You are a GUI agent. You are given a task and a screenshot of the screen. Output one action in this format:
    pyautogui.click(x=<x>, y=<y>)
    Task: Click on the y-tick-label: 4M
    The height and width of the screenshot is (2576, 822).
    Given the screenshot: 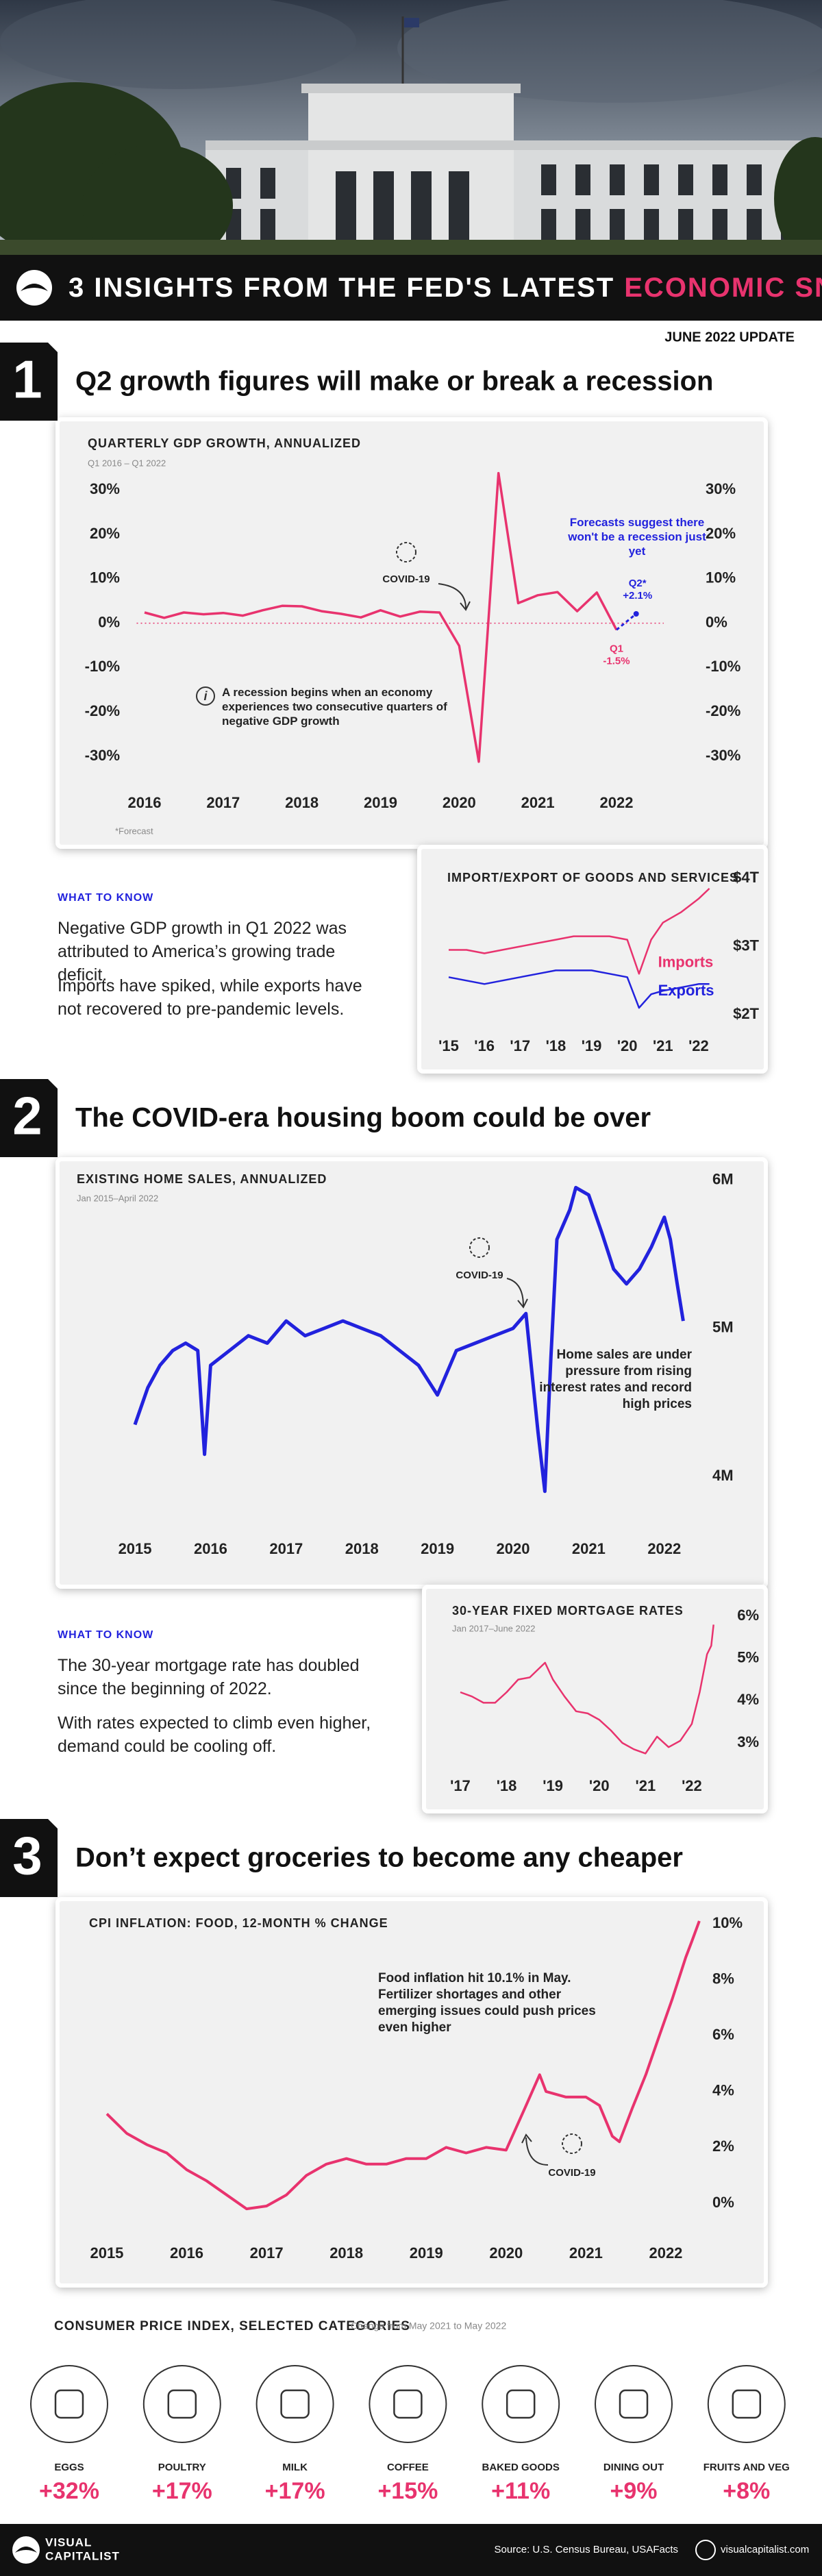 What is the action you would take?
    pyautogui.click(x=723, y=1475)
    